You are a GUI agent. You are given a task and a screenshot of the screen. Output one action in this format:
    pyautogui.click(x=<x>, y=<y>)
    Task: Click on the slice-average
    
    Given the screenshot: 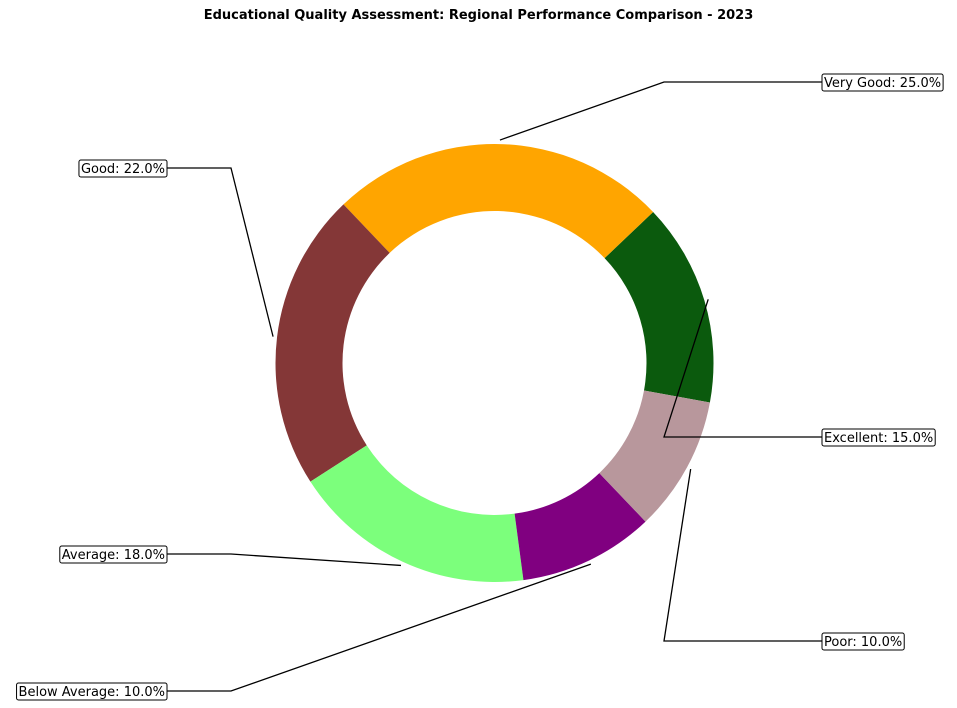 What is the action you would take?
    pyautogui.click(x=417, y=513)
    